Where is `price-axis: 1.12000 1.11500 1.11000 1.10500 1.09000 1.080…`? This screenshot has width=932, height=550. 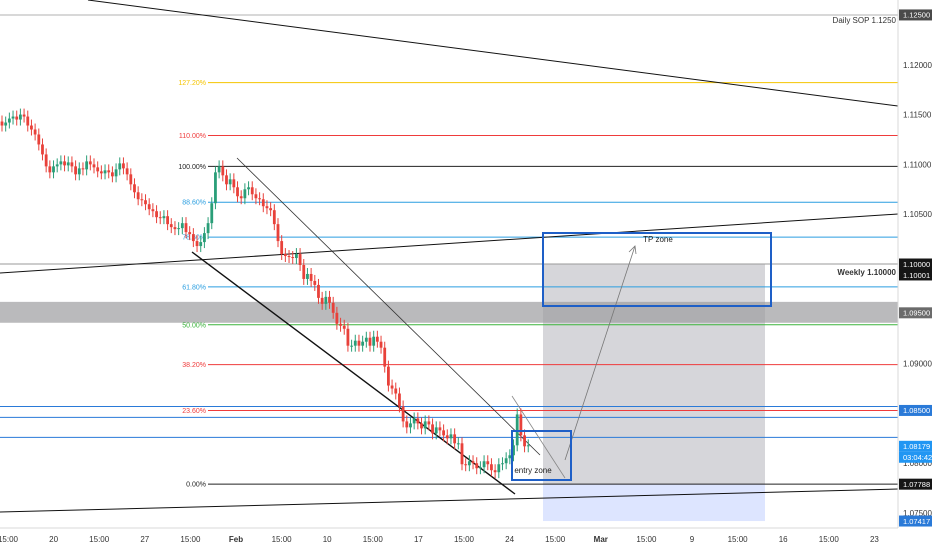 price-axis: 1.12000 1.11500 1.11000 1.10500 1.09000 1.080… is located at coordinates (917, 289).